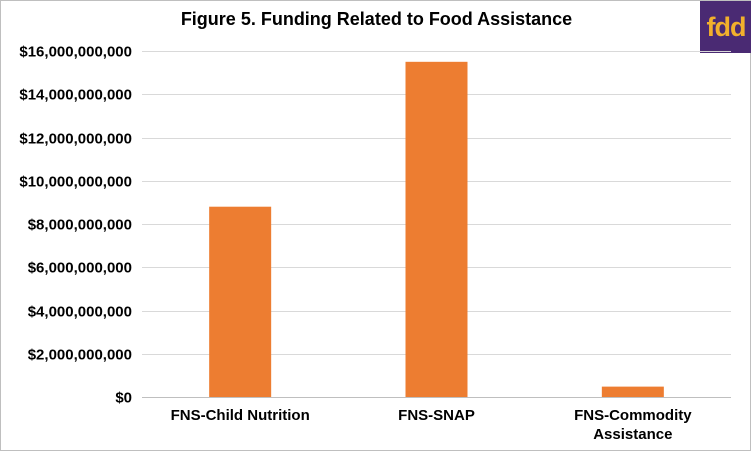 The height and width of the screenshot is (452, 751). I want to click on y-tick-label: $0, so click(123, 398).